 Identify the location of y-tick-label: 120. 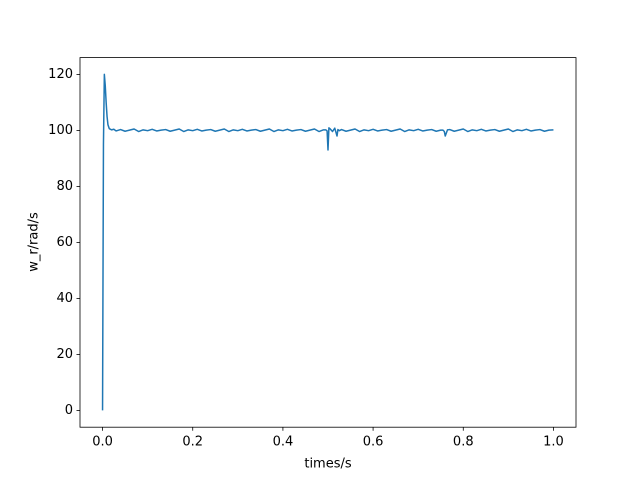
(60, 74).